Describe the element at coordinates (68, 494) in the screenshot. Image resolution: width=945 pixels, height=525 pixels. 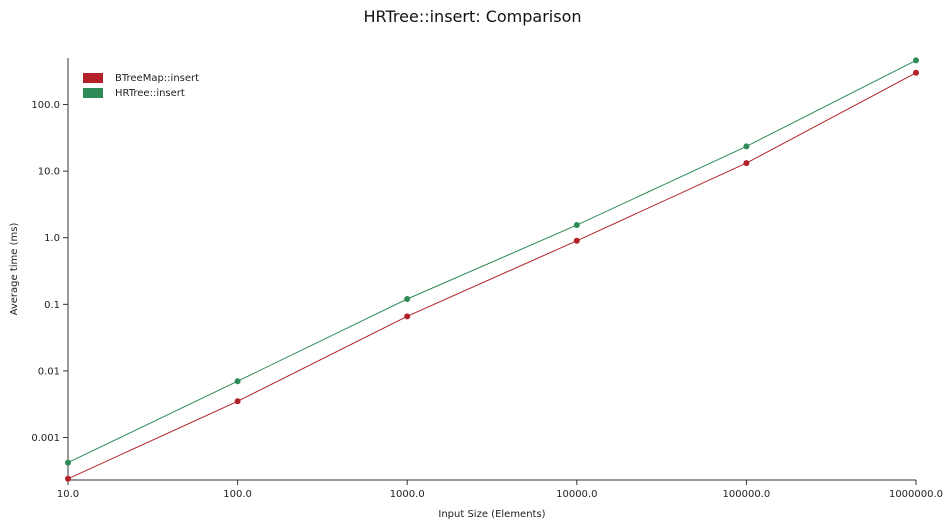
I see `x-tick-label: 10.0` at that location.